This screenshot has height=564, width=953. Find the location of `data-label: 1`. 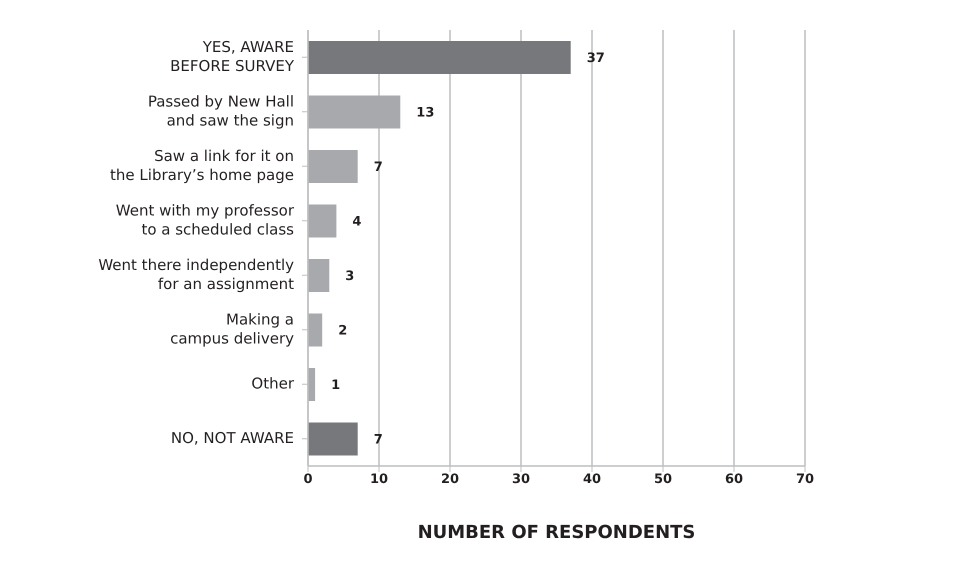

data-label: 1 is located at coordinates (335, 386).